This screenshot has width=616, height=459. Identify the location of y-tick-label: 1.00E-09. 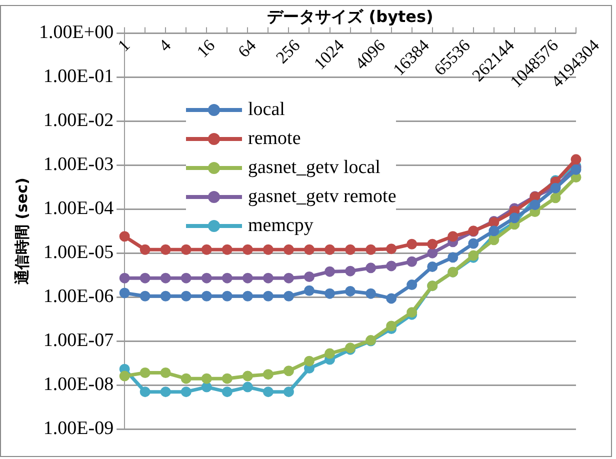
(78, 428).